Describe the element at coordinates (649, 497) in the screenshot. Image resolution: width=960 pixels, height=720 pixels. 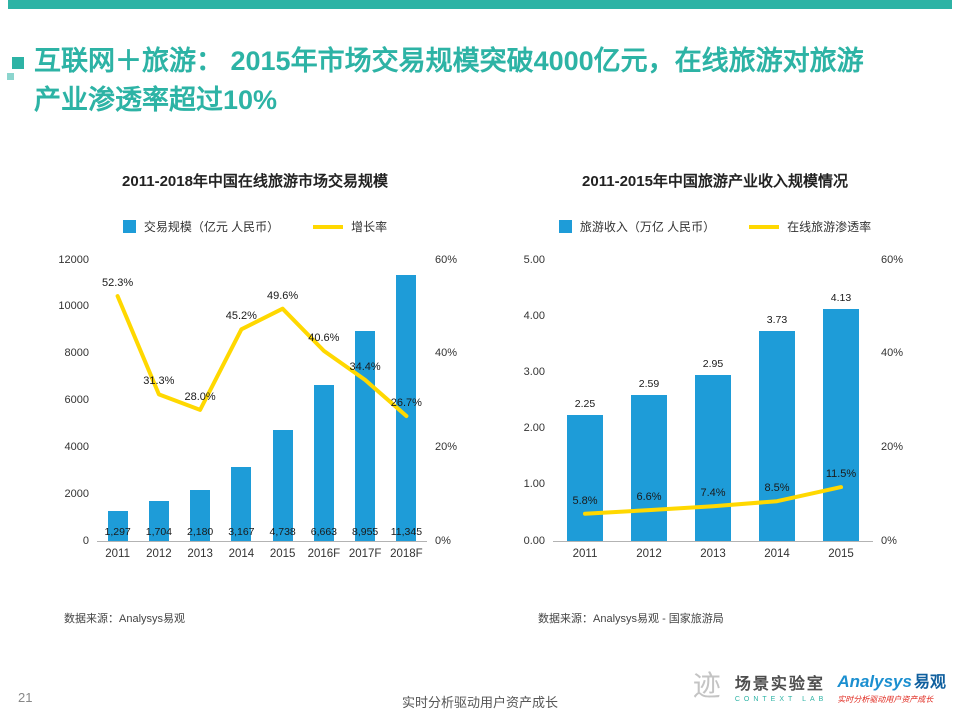
I see `line-point-label: 6.6%` at that location.